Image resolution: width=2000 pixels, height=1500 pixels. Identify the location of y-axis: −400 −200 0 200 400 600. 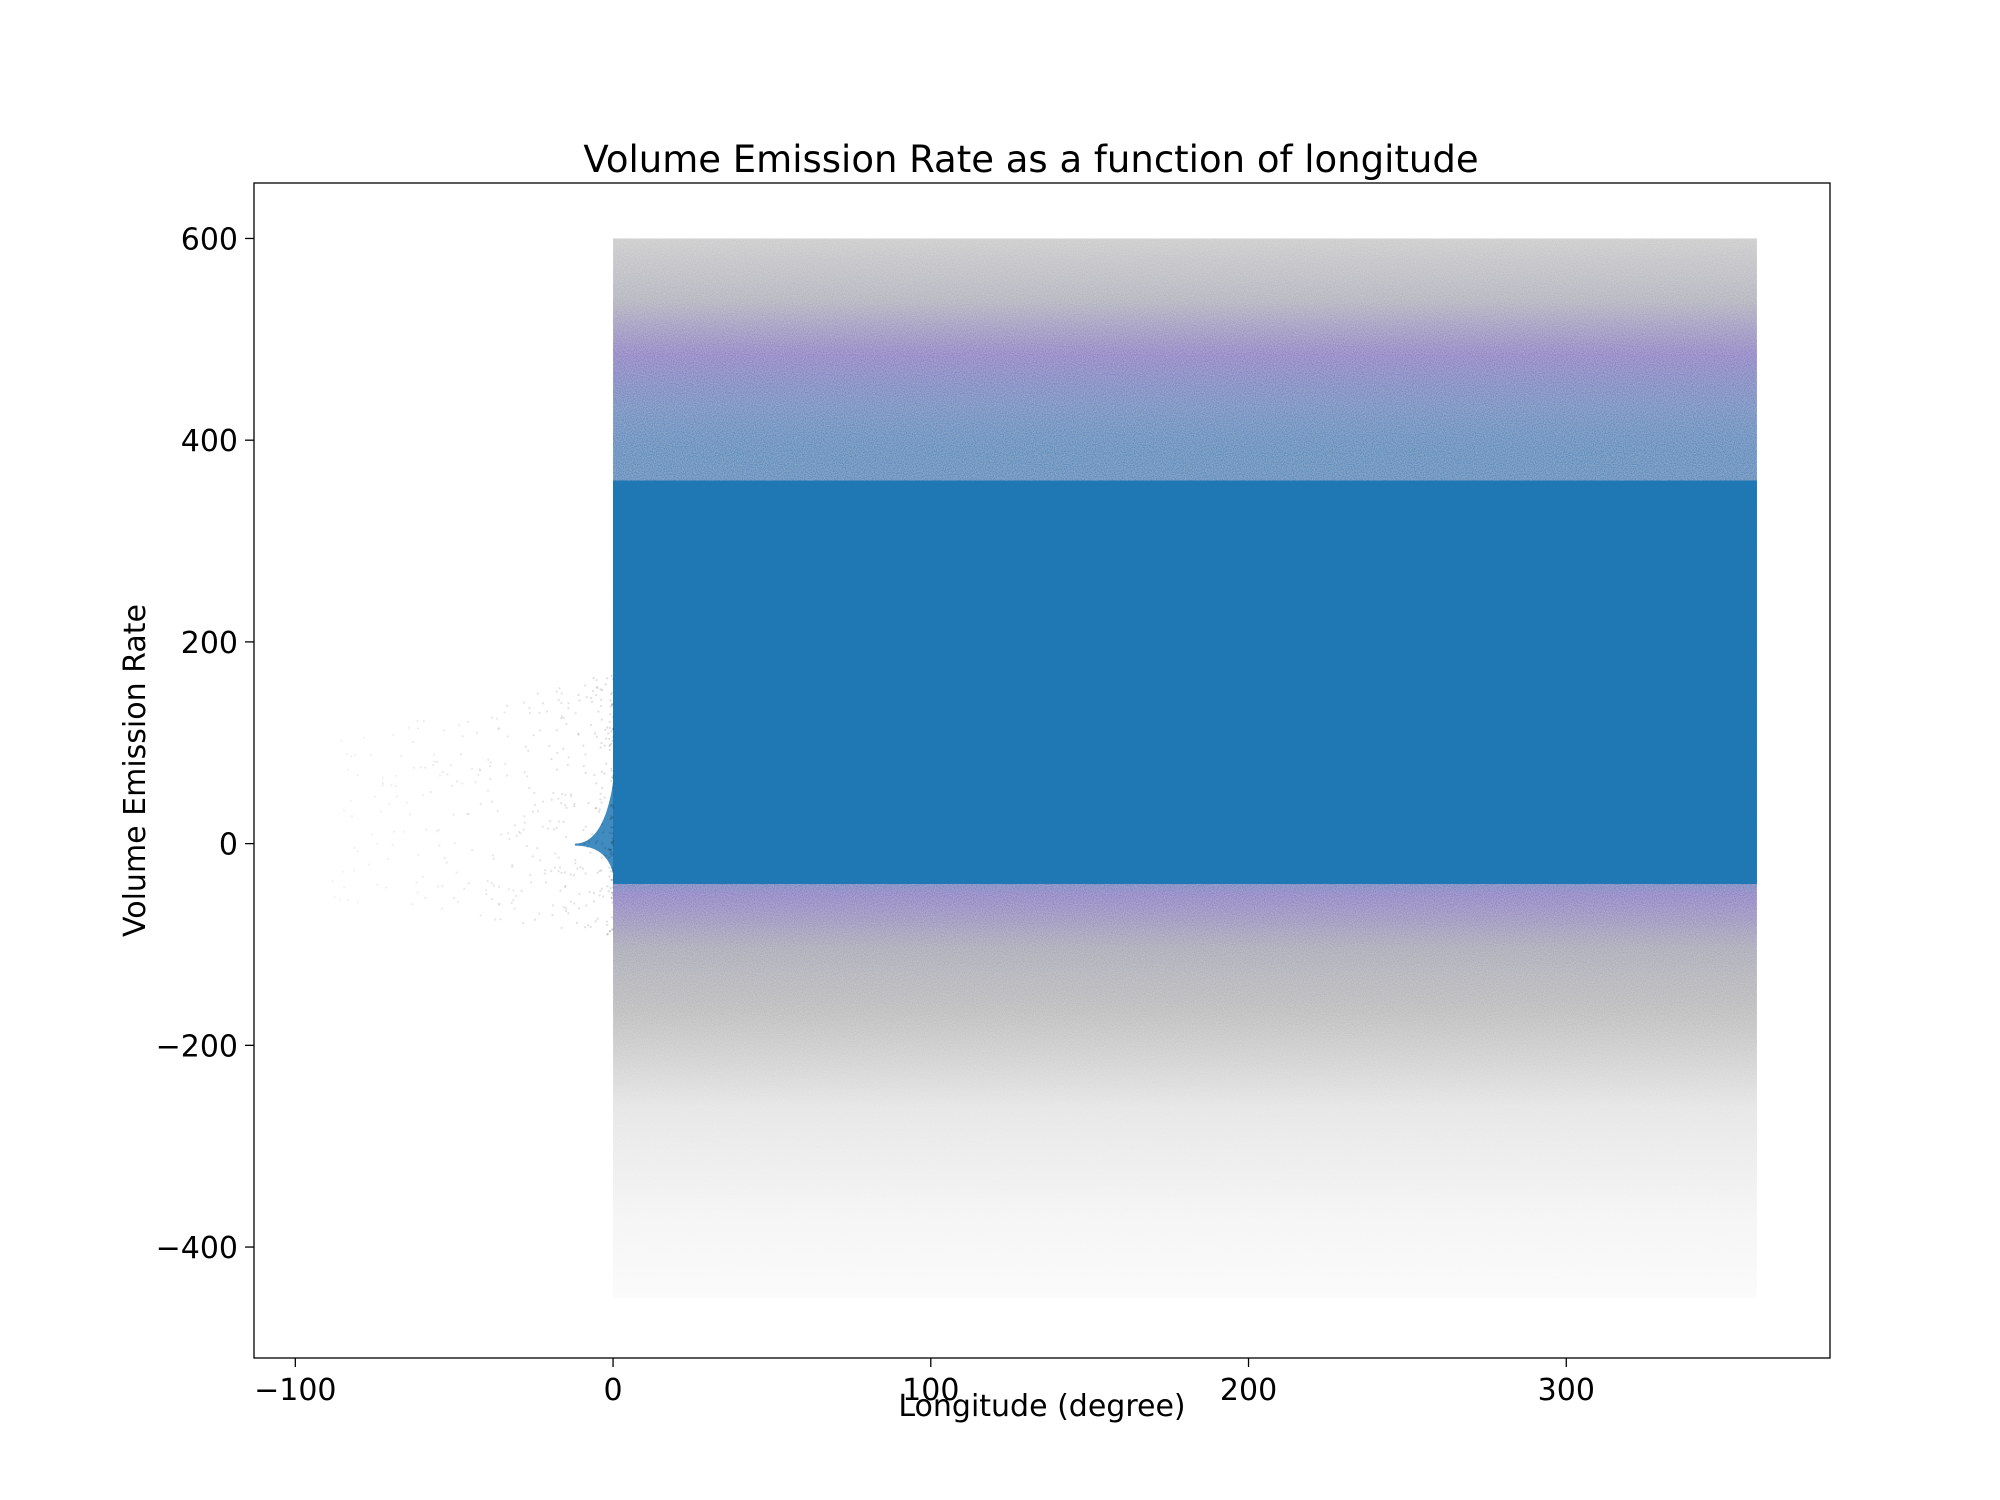
(205, 744).